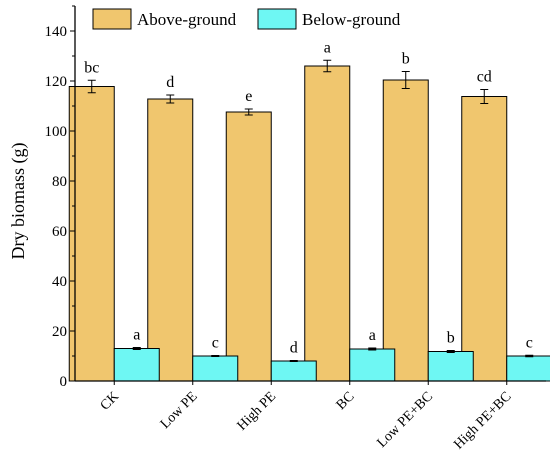  What do you see at coordinates (248, 96) in the screenshot?
I see `significance-label-above-ground: e` at bounding box center [248, 96].